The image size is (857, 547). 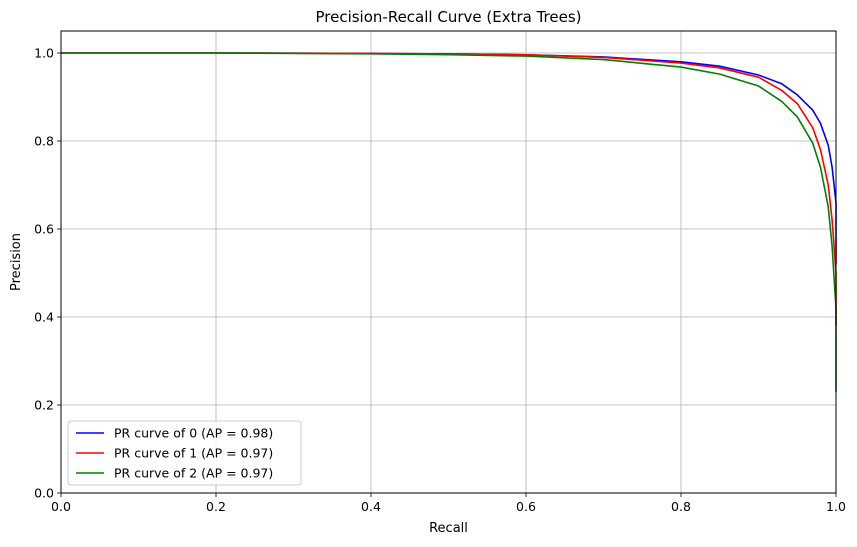 What do you see at coordinates (836, 506) in the screenshot?
I see `x-tick-label: 1.0` at bounding box center [836, 506].